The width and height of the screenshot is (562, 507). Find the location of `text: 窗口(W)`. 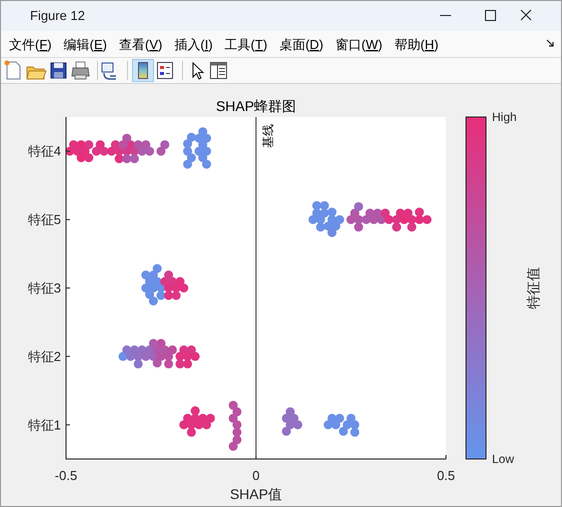

text: 窗口(W) is located at coordinates (358, 44).